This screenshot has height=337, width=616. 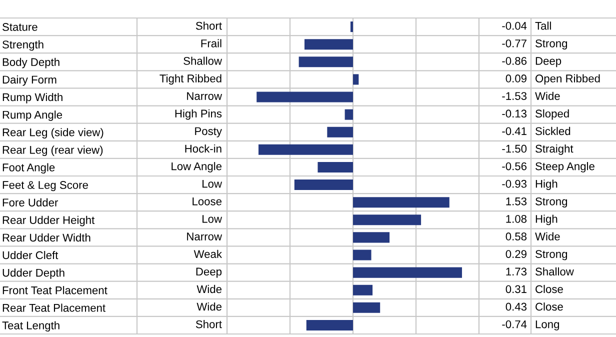 I want to click on data-label: -0.86, so click(x=514, y=61).